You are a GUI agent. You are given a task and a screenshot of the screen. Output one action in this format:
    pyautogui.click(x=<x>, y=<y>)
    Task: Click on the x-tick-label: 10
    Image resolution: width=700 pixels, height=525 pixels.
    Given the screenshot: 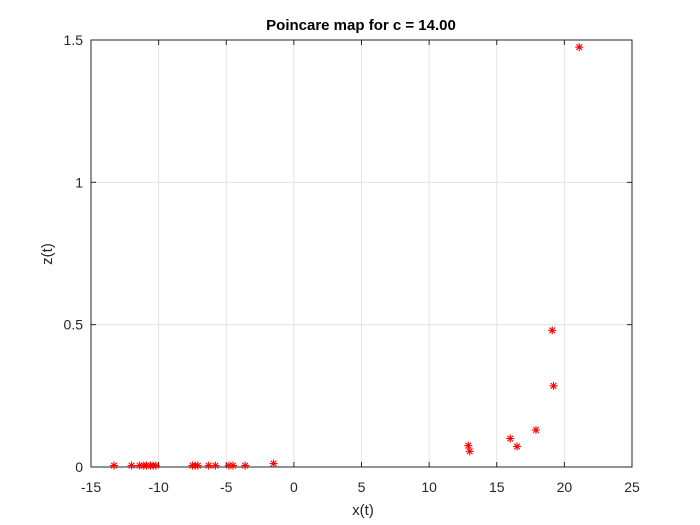 What is the action you would take?
    pyautogui.click(x=429, y=487)
    